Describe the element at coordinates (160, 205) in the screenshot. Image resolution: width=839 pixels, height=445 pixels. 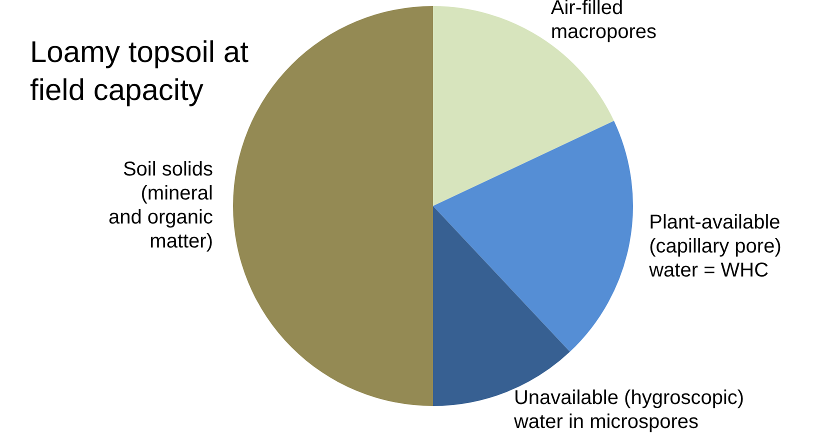
I see `slice-label: Soil solids (mineral and organic matter)` at that location.